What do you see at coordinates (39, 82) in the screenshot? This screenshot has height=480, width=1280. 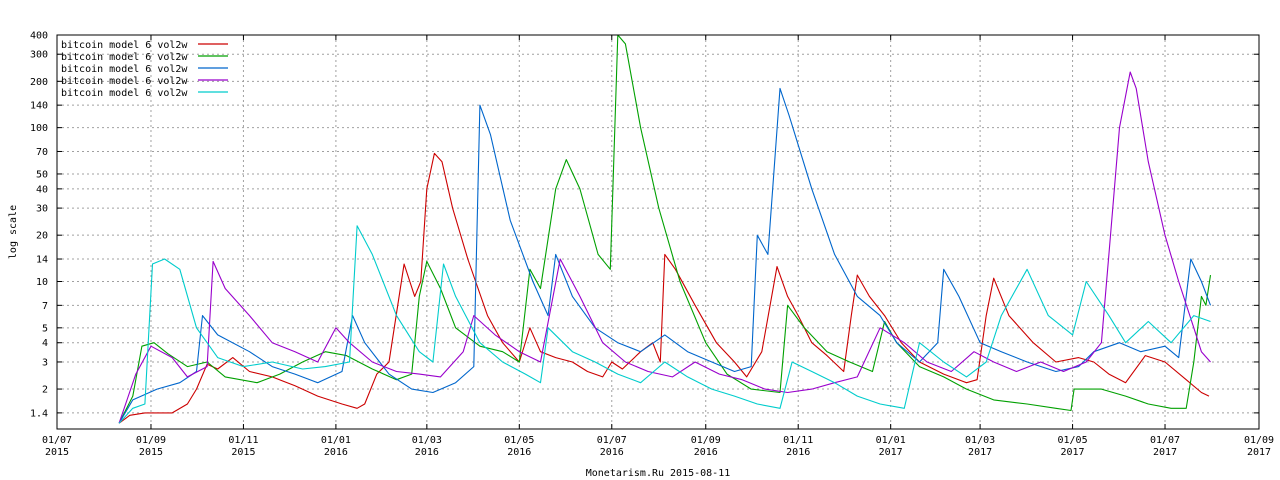 I see `y-tick-label: 200` at bounding box center [39, 82].